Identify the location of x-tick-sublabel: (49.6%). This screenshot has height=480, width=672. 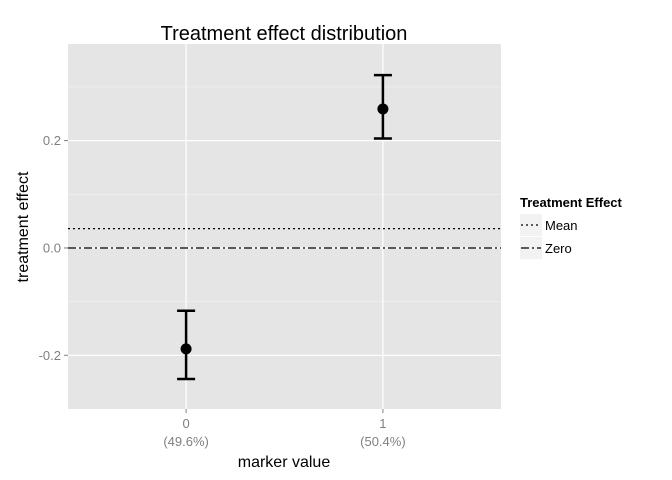
(186, 441).